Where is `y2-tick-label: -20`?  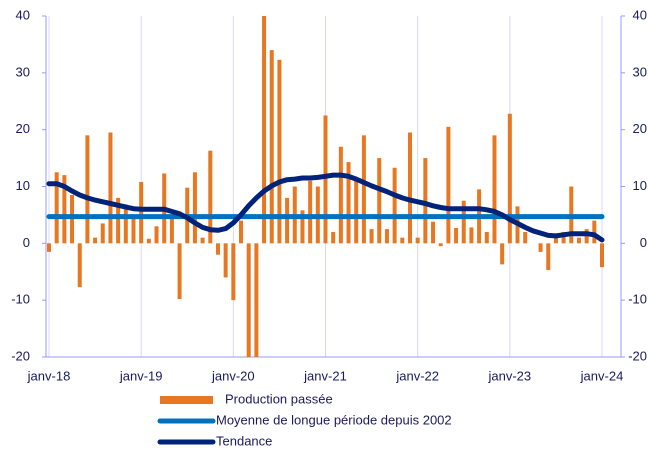 y2-tick-label: -20 is located at coordinates (637, 355).